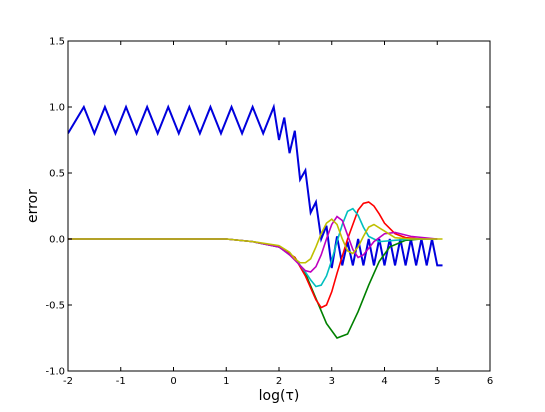 This screenshot has width=545, height=412. I want to click on x-tick-label: -2, so click(68, 381).